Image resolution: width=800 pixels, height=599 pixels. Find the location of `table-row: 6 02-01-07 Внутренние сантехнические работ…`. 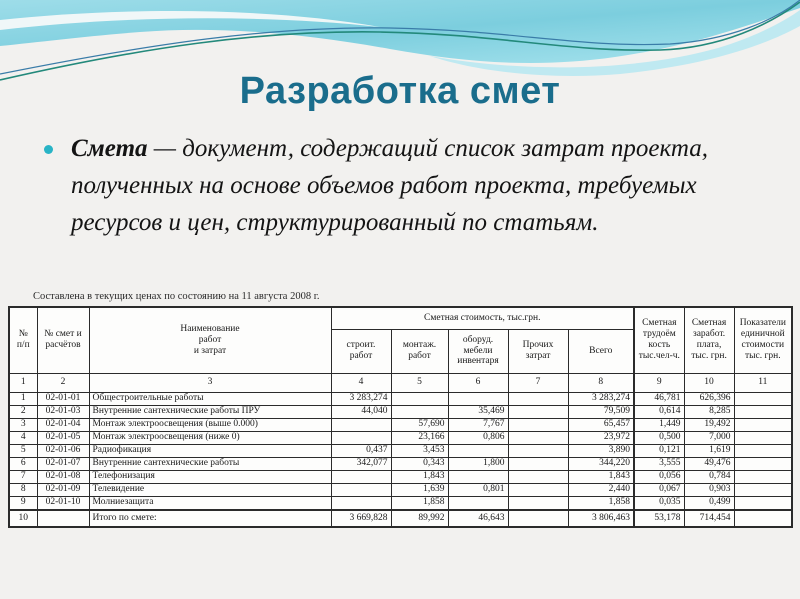

table-row: 6 02-01-07 Внутренние сантехнические работ… is located at coordinates (400, 463).